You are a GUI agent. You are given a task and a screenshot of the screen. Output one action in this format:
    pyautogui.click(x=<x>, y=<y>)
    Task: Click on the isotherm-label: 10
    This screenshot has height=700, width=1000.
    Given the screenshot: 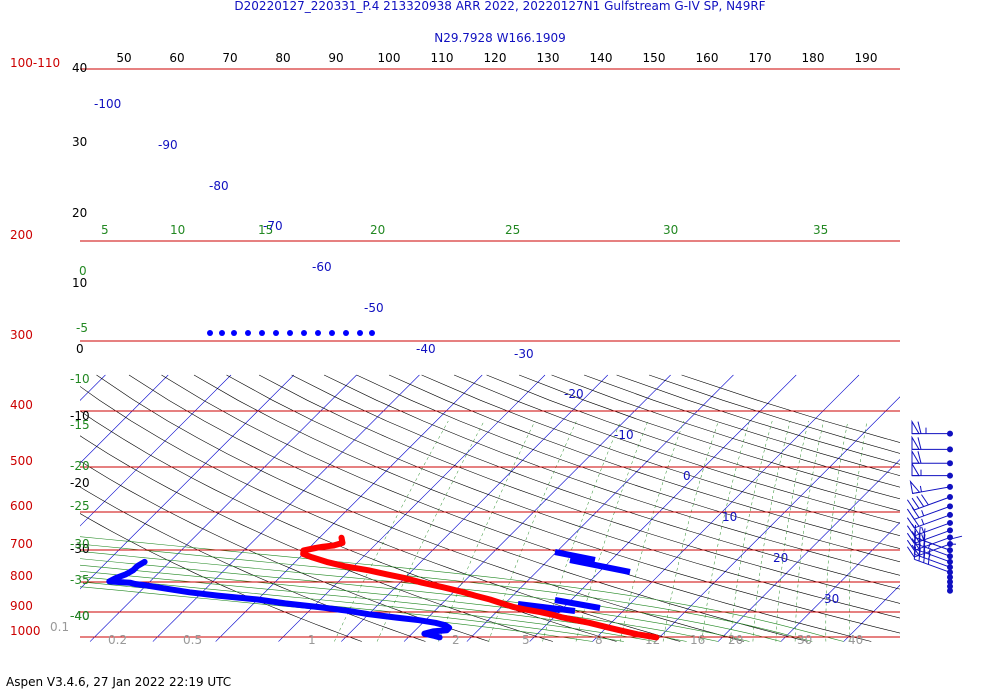 What is the action you would take?
    pyautogui.click(x=729, y=517)
    